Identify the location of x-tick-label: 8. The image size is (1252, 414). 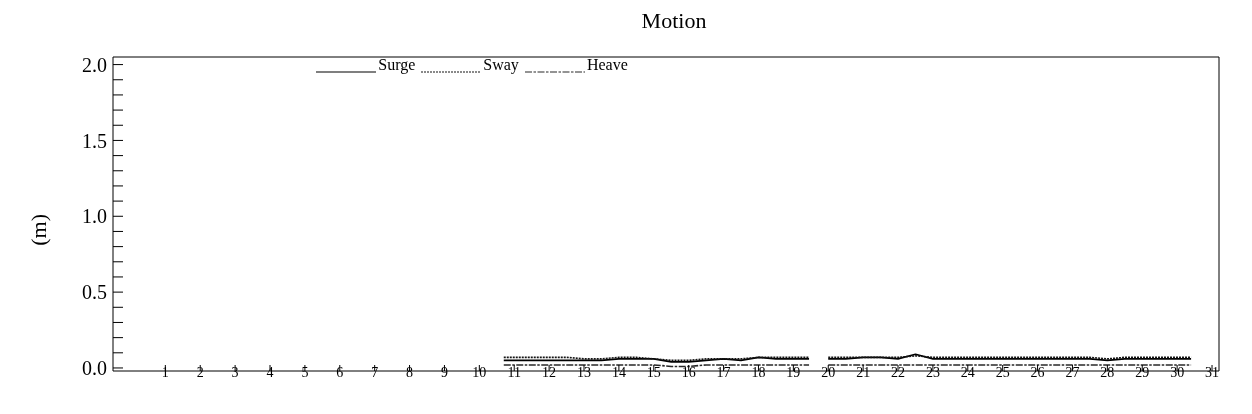
(410, 372).